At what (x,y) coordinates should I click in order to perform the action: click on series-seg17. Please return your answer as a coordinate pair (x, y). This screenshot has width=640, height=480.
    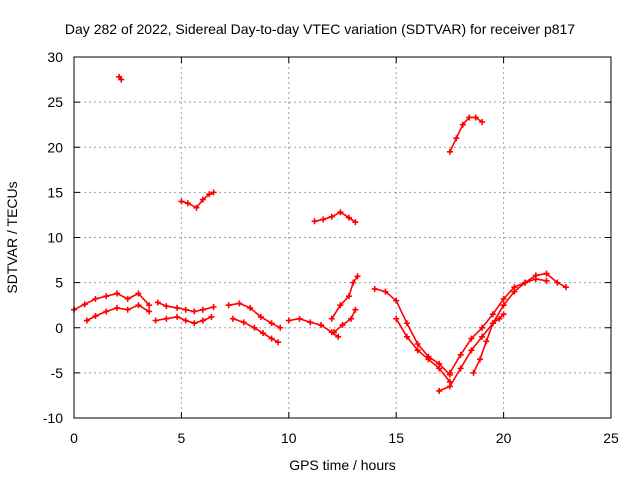
    Looking at the image, I should click on (498, 326).